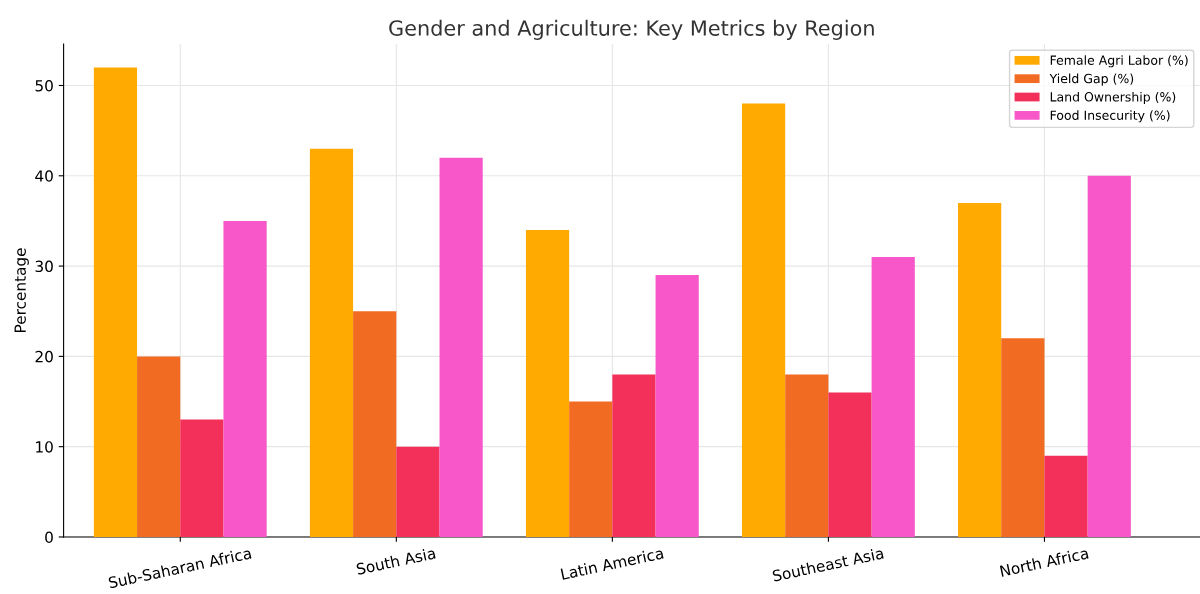  Describe the element at coordinates (44, 176) in the screenshot. I see `y-tick-label: 40` at that location.